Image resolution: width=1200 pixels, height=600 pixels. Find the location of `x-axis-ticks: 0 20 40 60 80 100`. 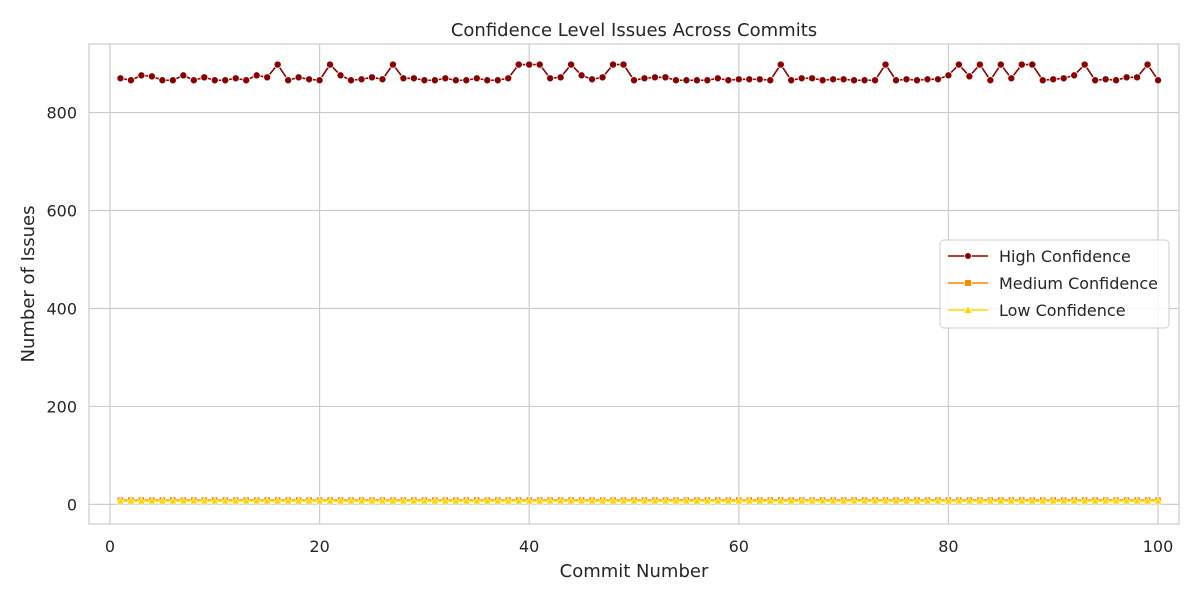

x-axis-ticks: 0 20 40 60 80 100 is located at coordinates (639, 546).